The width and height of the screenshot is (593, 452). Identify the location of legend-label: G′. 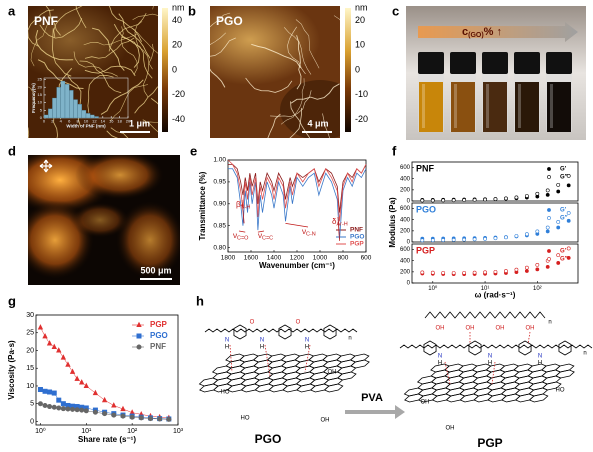
(563, 211).